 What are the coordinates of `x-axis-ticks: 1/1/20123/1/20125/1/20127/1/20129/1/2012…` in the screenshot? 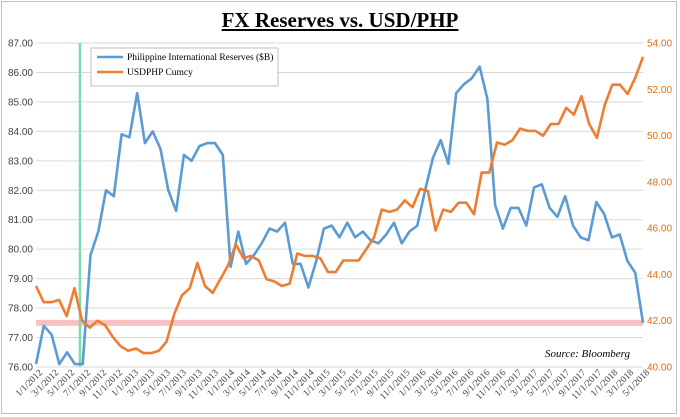 It's located at (333, 385).